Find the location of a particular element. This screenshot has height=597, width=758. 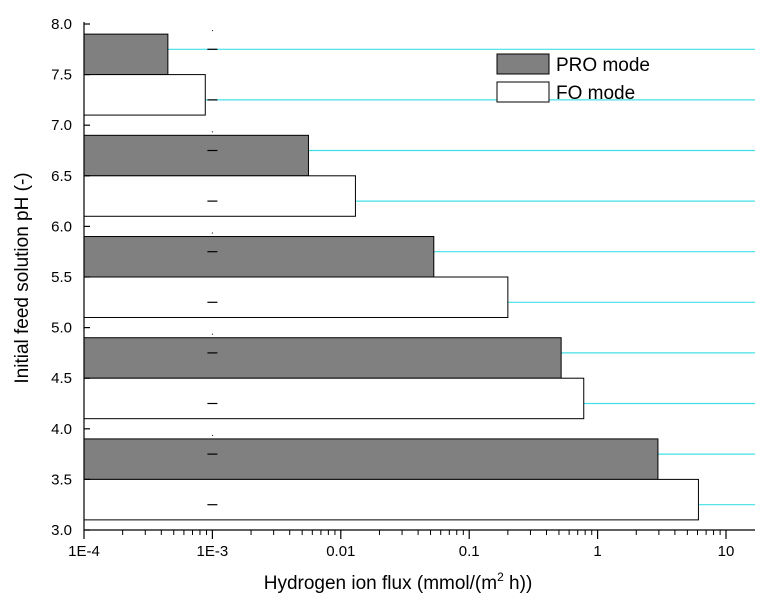

y-tick-label-9: 7.5 is located at coordinates (61, 75).